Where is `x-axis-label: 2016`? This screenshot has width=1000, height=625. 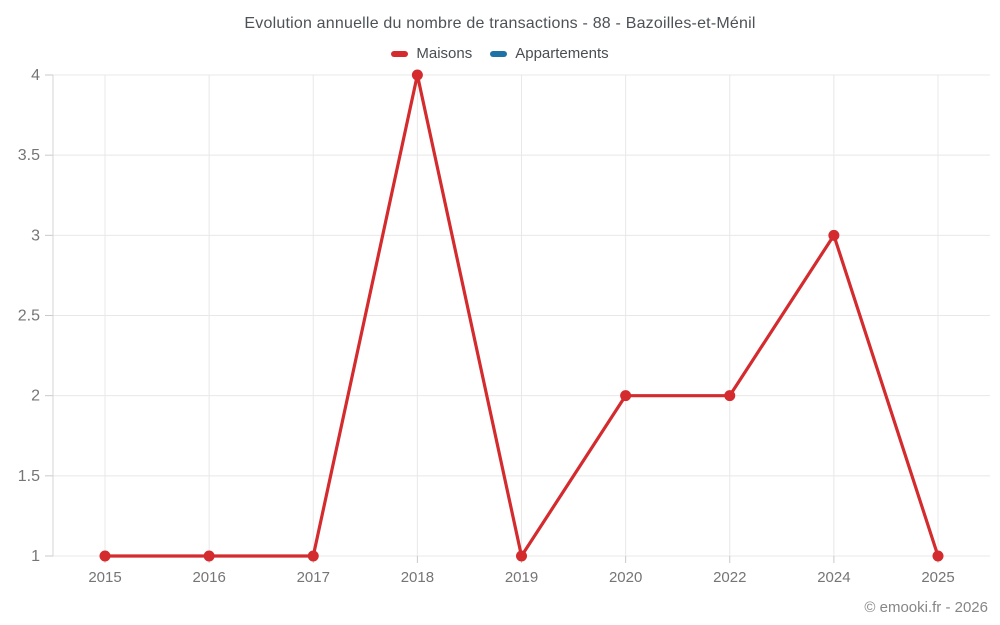
x-axis-label: 2016 is located at coordinates (208, 577).